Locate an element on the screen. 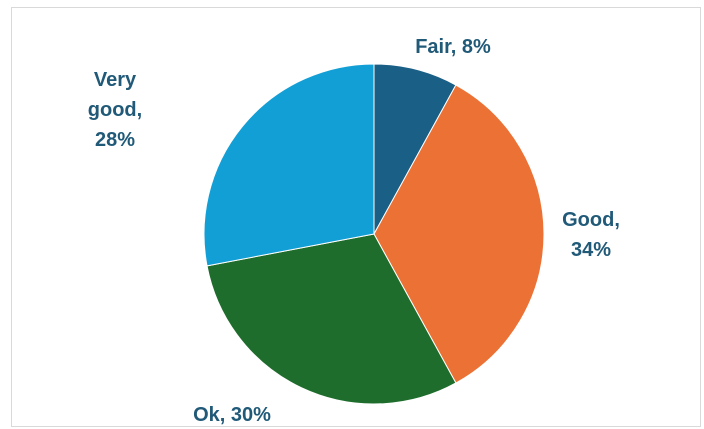  pie-slice-ok is located at coordinates (331, 319).